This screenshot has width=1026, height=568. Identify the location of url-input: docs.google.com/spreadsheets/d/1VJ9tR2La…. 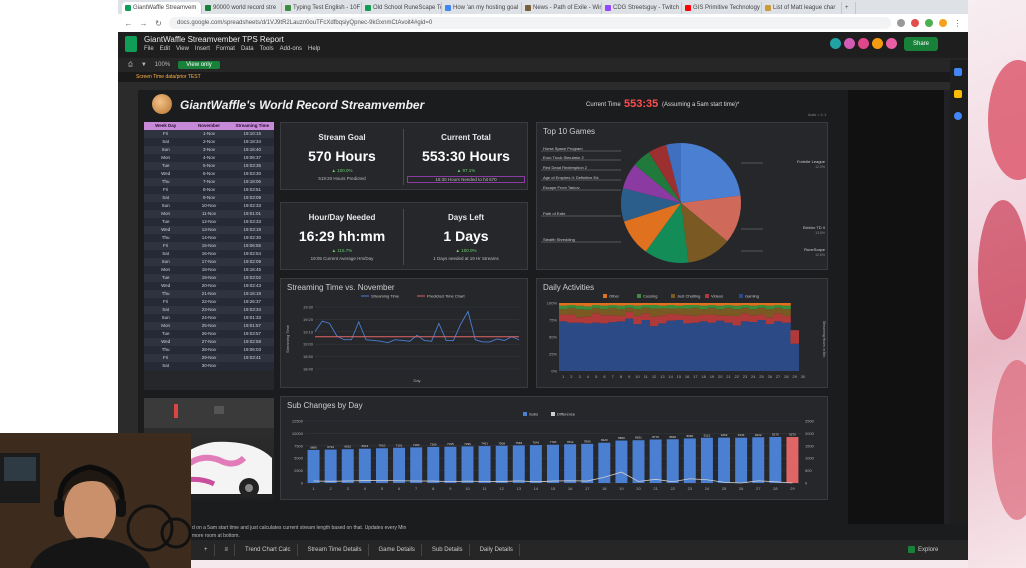
(530, 23).